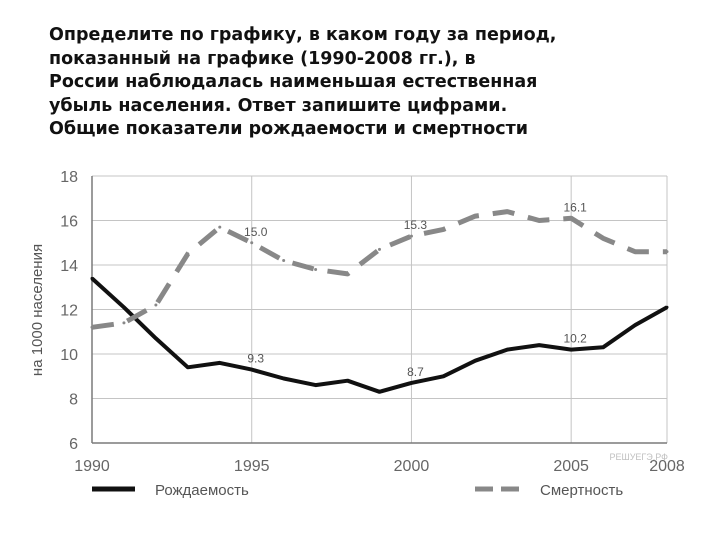  Describe the element at coordinates (69, 355) in the screenshot. I see `y-tick-label: 10` at that location.